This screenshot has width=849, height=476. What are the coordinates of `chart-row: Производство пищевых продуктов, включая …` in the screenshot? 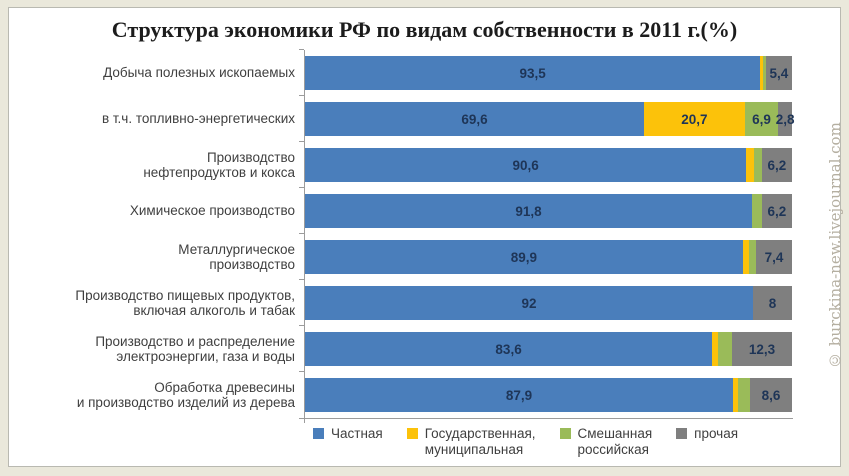 It's located at (424, 302).